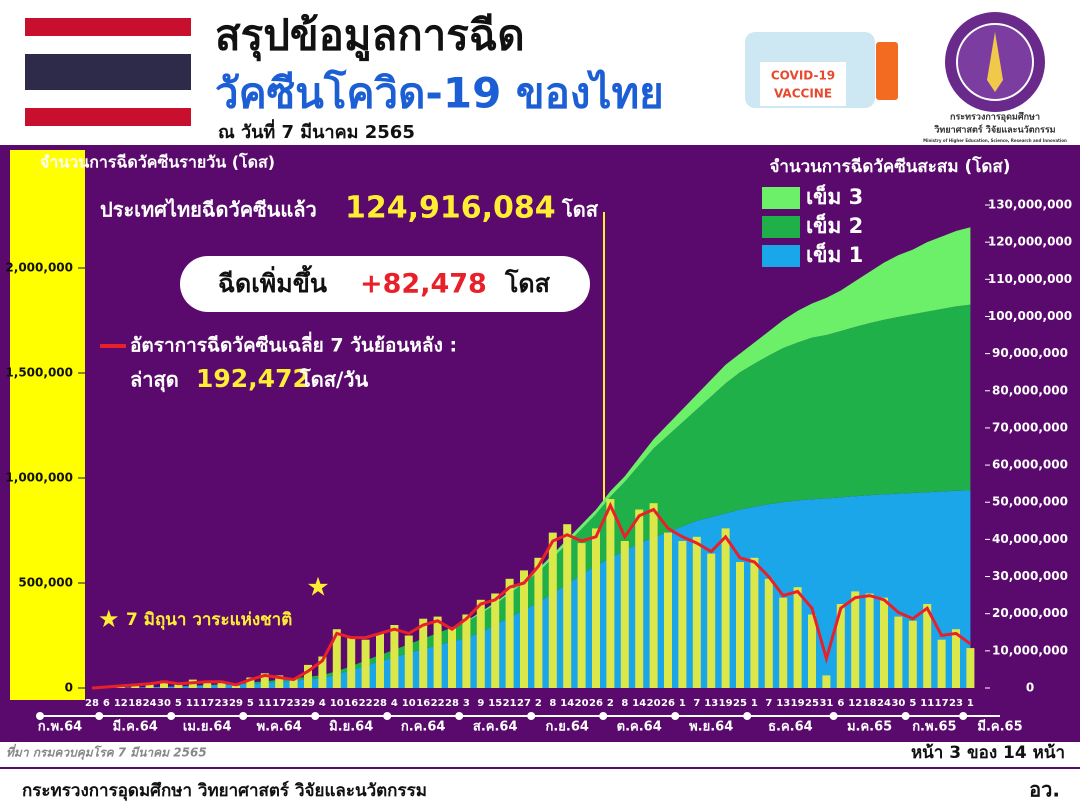  What do you see at coordinates (293, 344) in the screenshot?
I see `legend-label: อัตราการฉีดวัคซีนเฉลี่ย 7 วันย้อนหลัง :` at bounding box center [293, 344].